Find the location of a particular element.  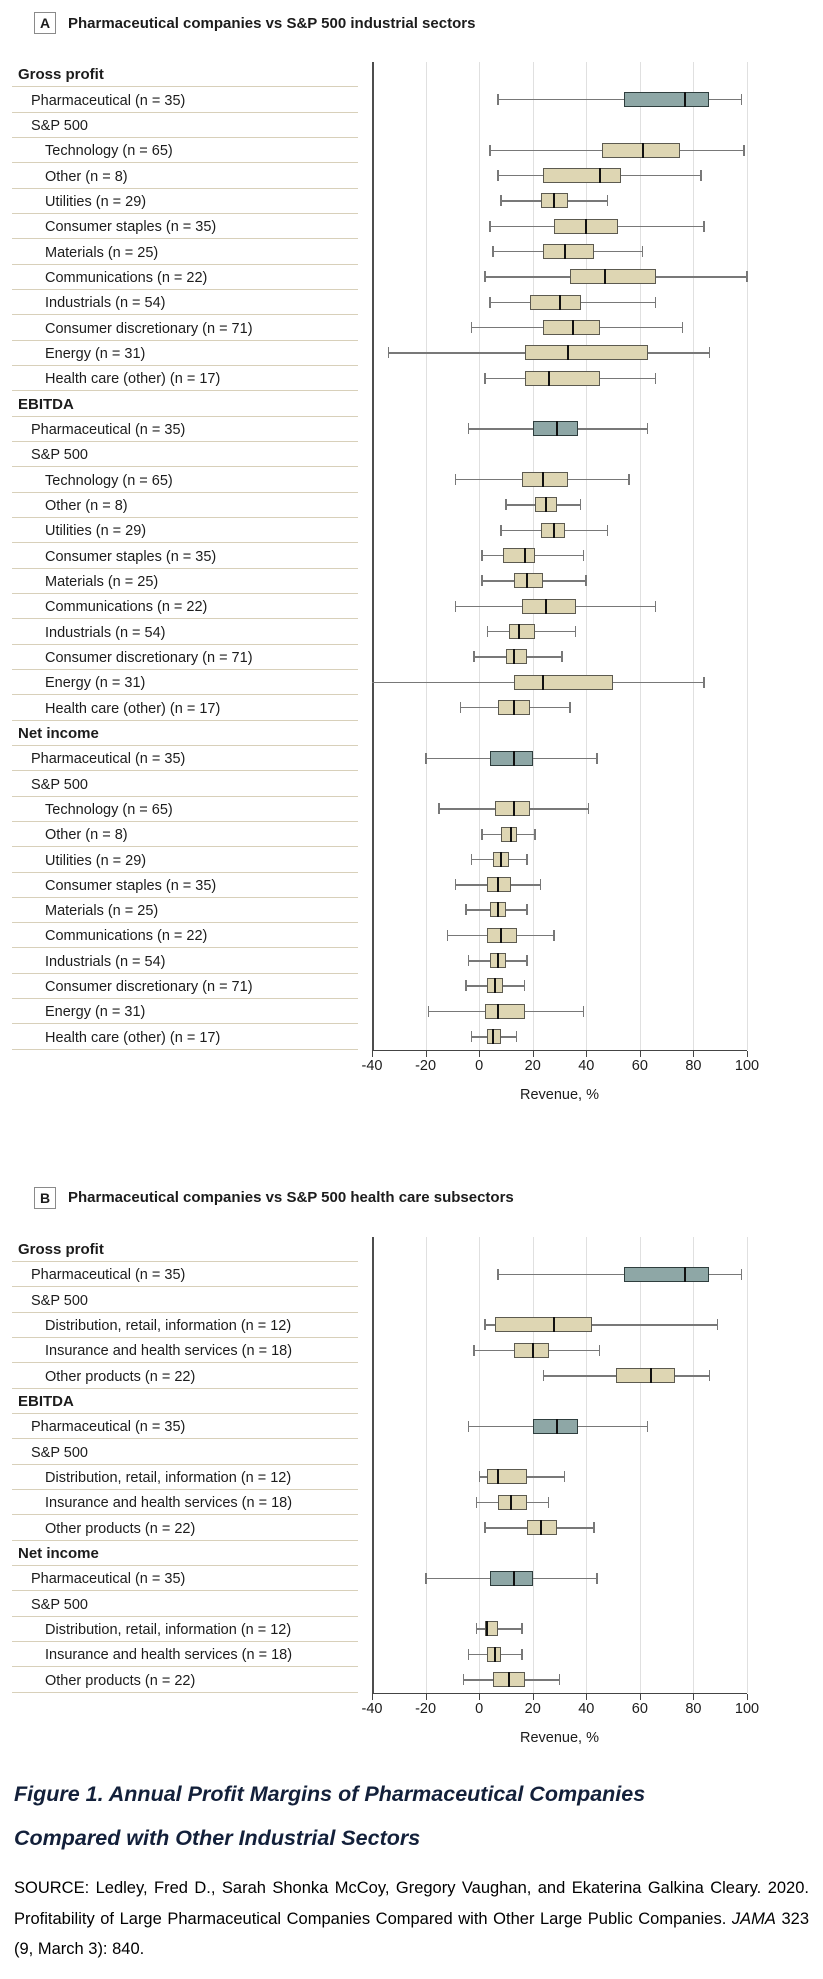

row-label: Other (n = 8) is located at coordinates (186, 506).